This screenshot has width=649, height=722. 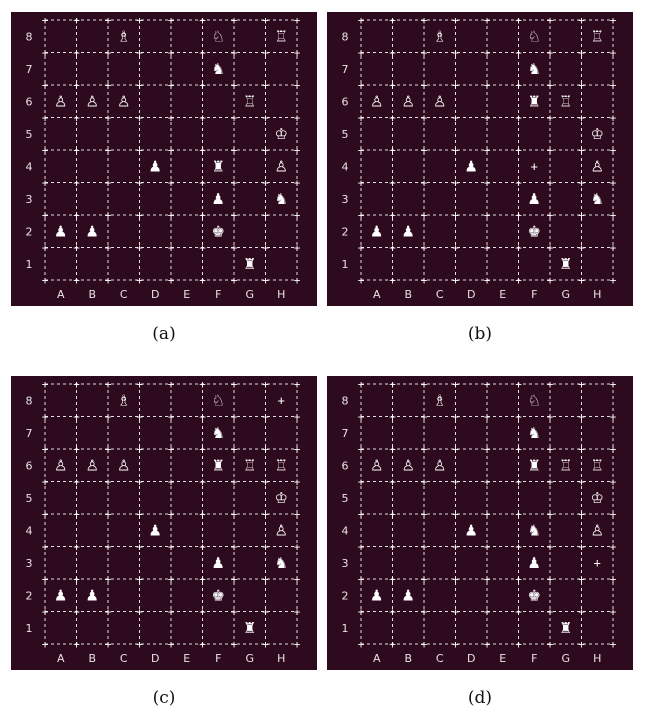 I want to click on chess-piece-f6: ♜, so click(x=534, y=465).